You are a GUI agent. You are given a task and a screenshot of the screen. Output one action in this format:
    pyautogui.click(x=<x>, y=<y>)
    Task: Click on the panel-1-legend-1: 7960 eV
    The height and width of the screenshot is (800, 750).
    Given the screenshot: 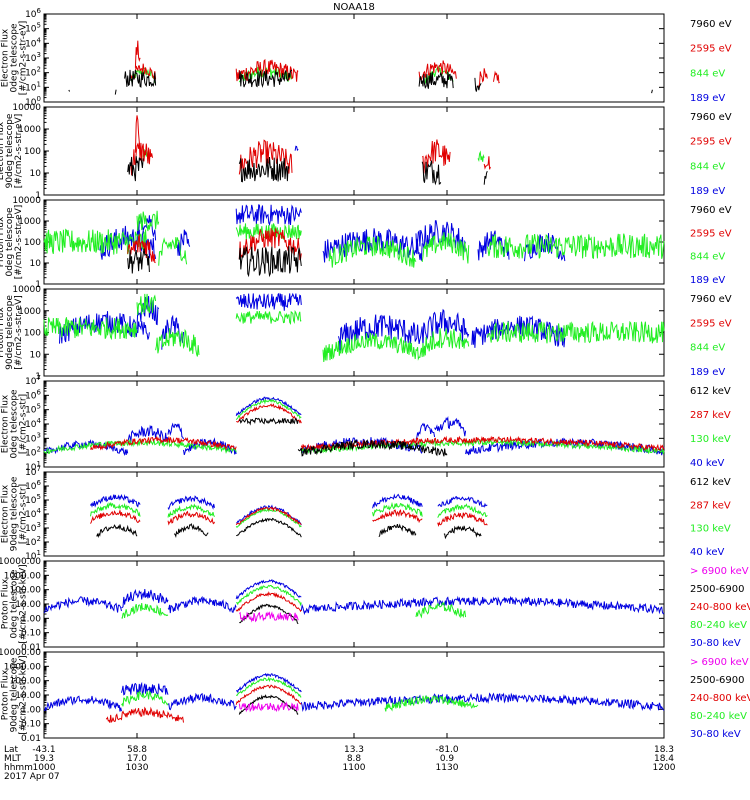 What is the action you would take?
    pyautogui.click(x=711, y=24)
    